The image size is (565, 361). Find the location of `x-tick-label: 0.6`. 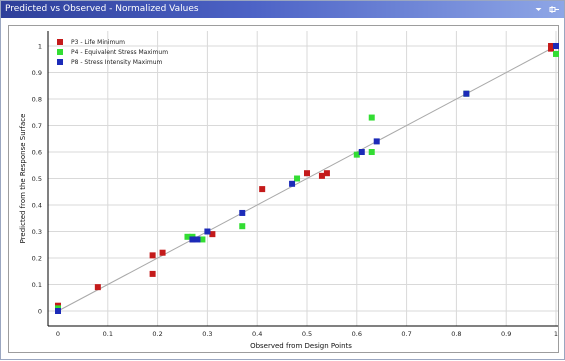

x-tick-label: 0.6 is located at coordinates (357, 334).